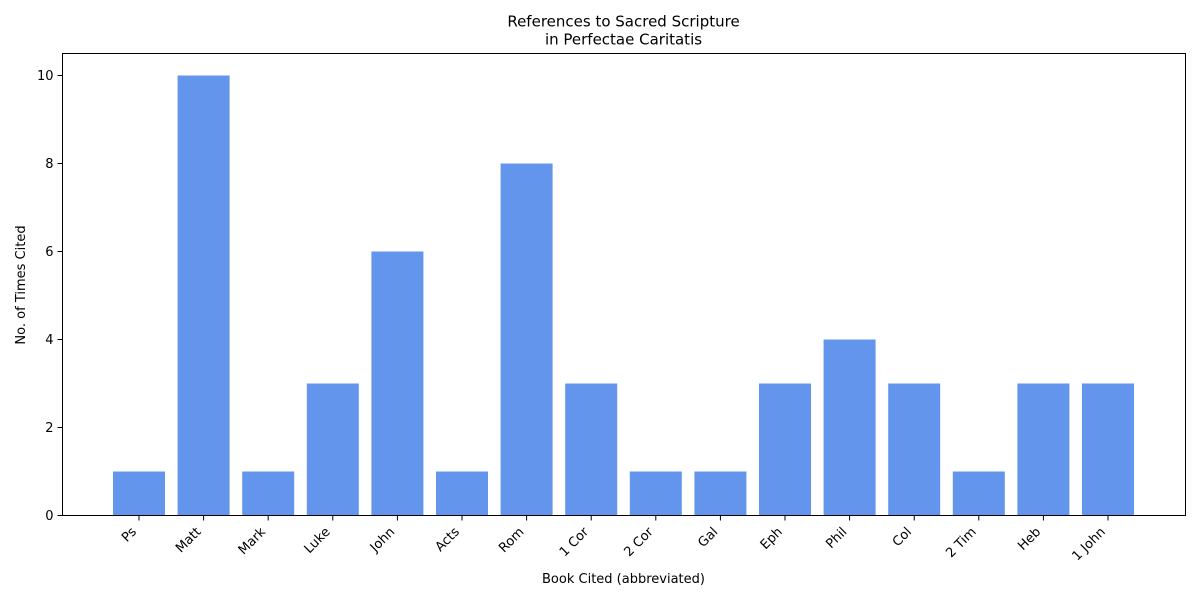 This screenshot has width=1200, height=604. Describe the element at coordinates (785, 449) in the screenshot. I see `bar-eph` at that location.